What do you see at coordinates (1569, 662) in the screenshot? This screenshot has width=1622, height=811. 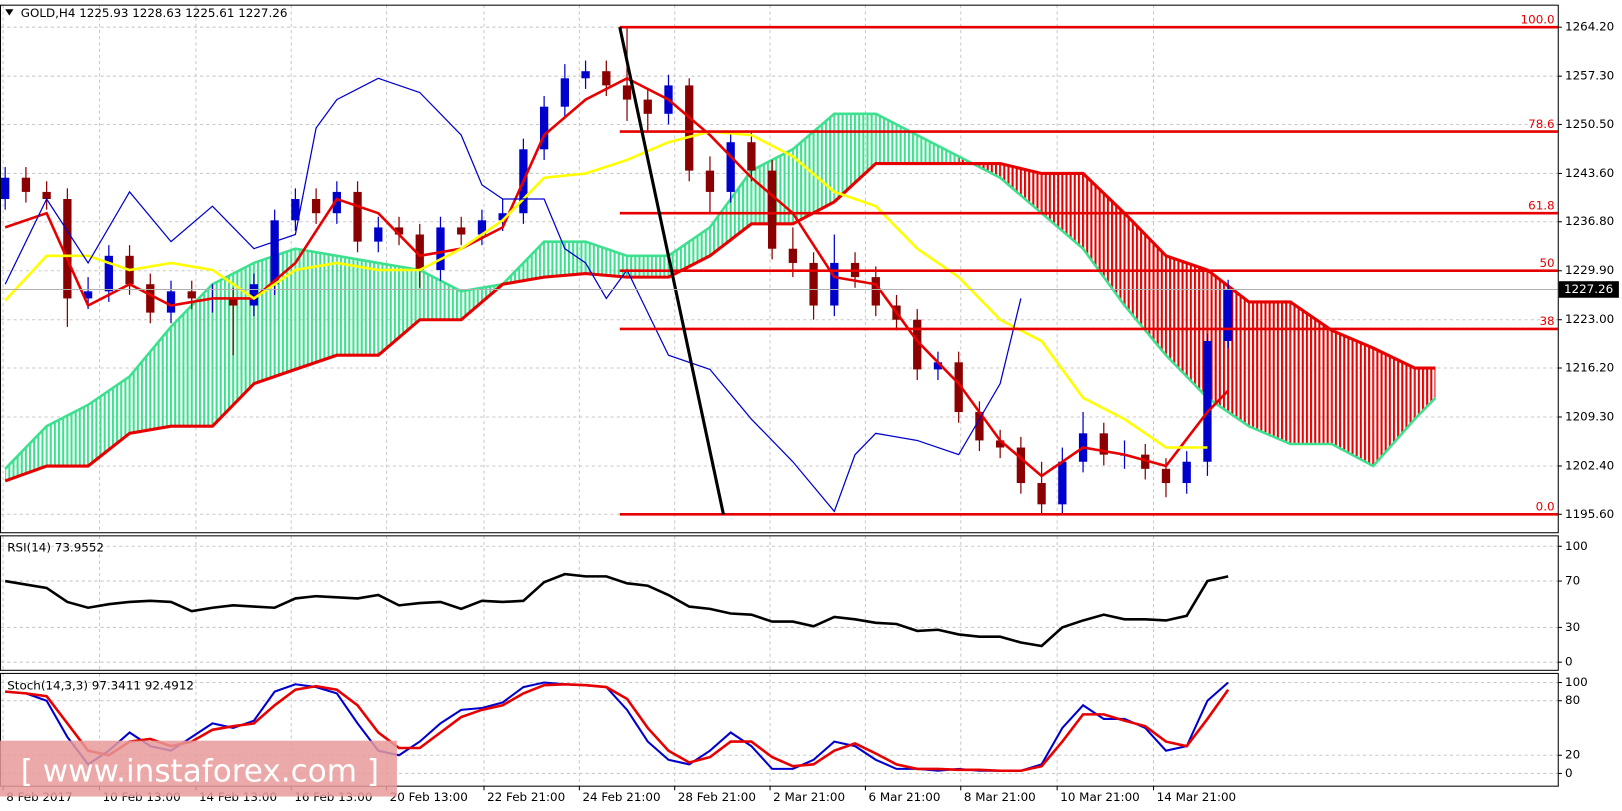 I see `y-tick-label: 0` at bounding box center [1569, 662].